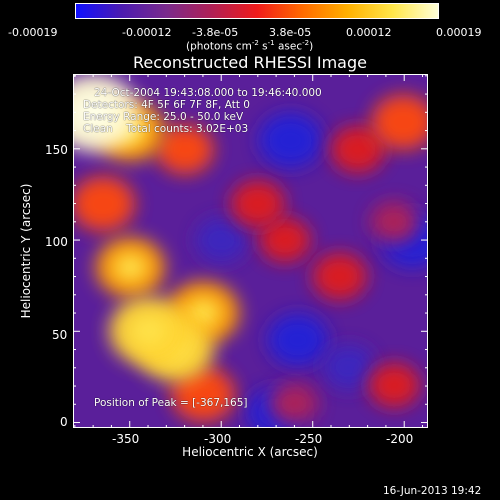 This screenshot has height=500, width=500. What do you see at coordinates (60, 335) in the screenshot?
I see `y-tick-label: 50` at bounding box center [60, 335].